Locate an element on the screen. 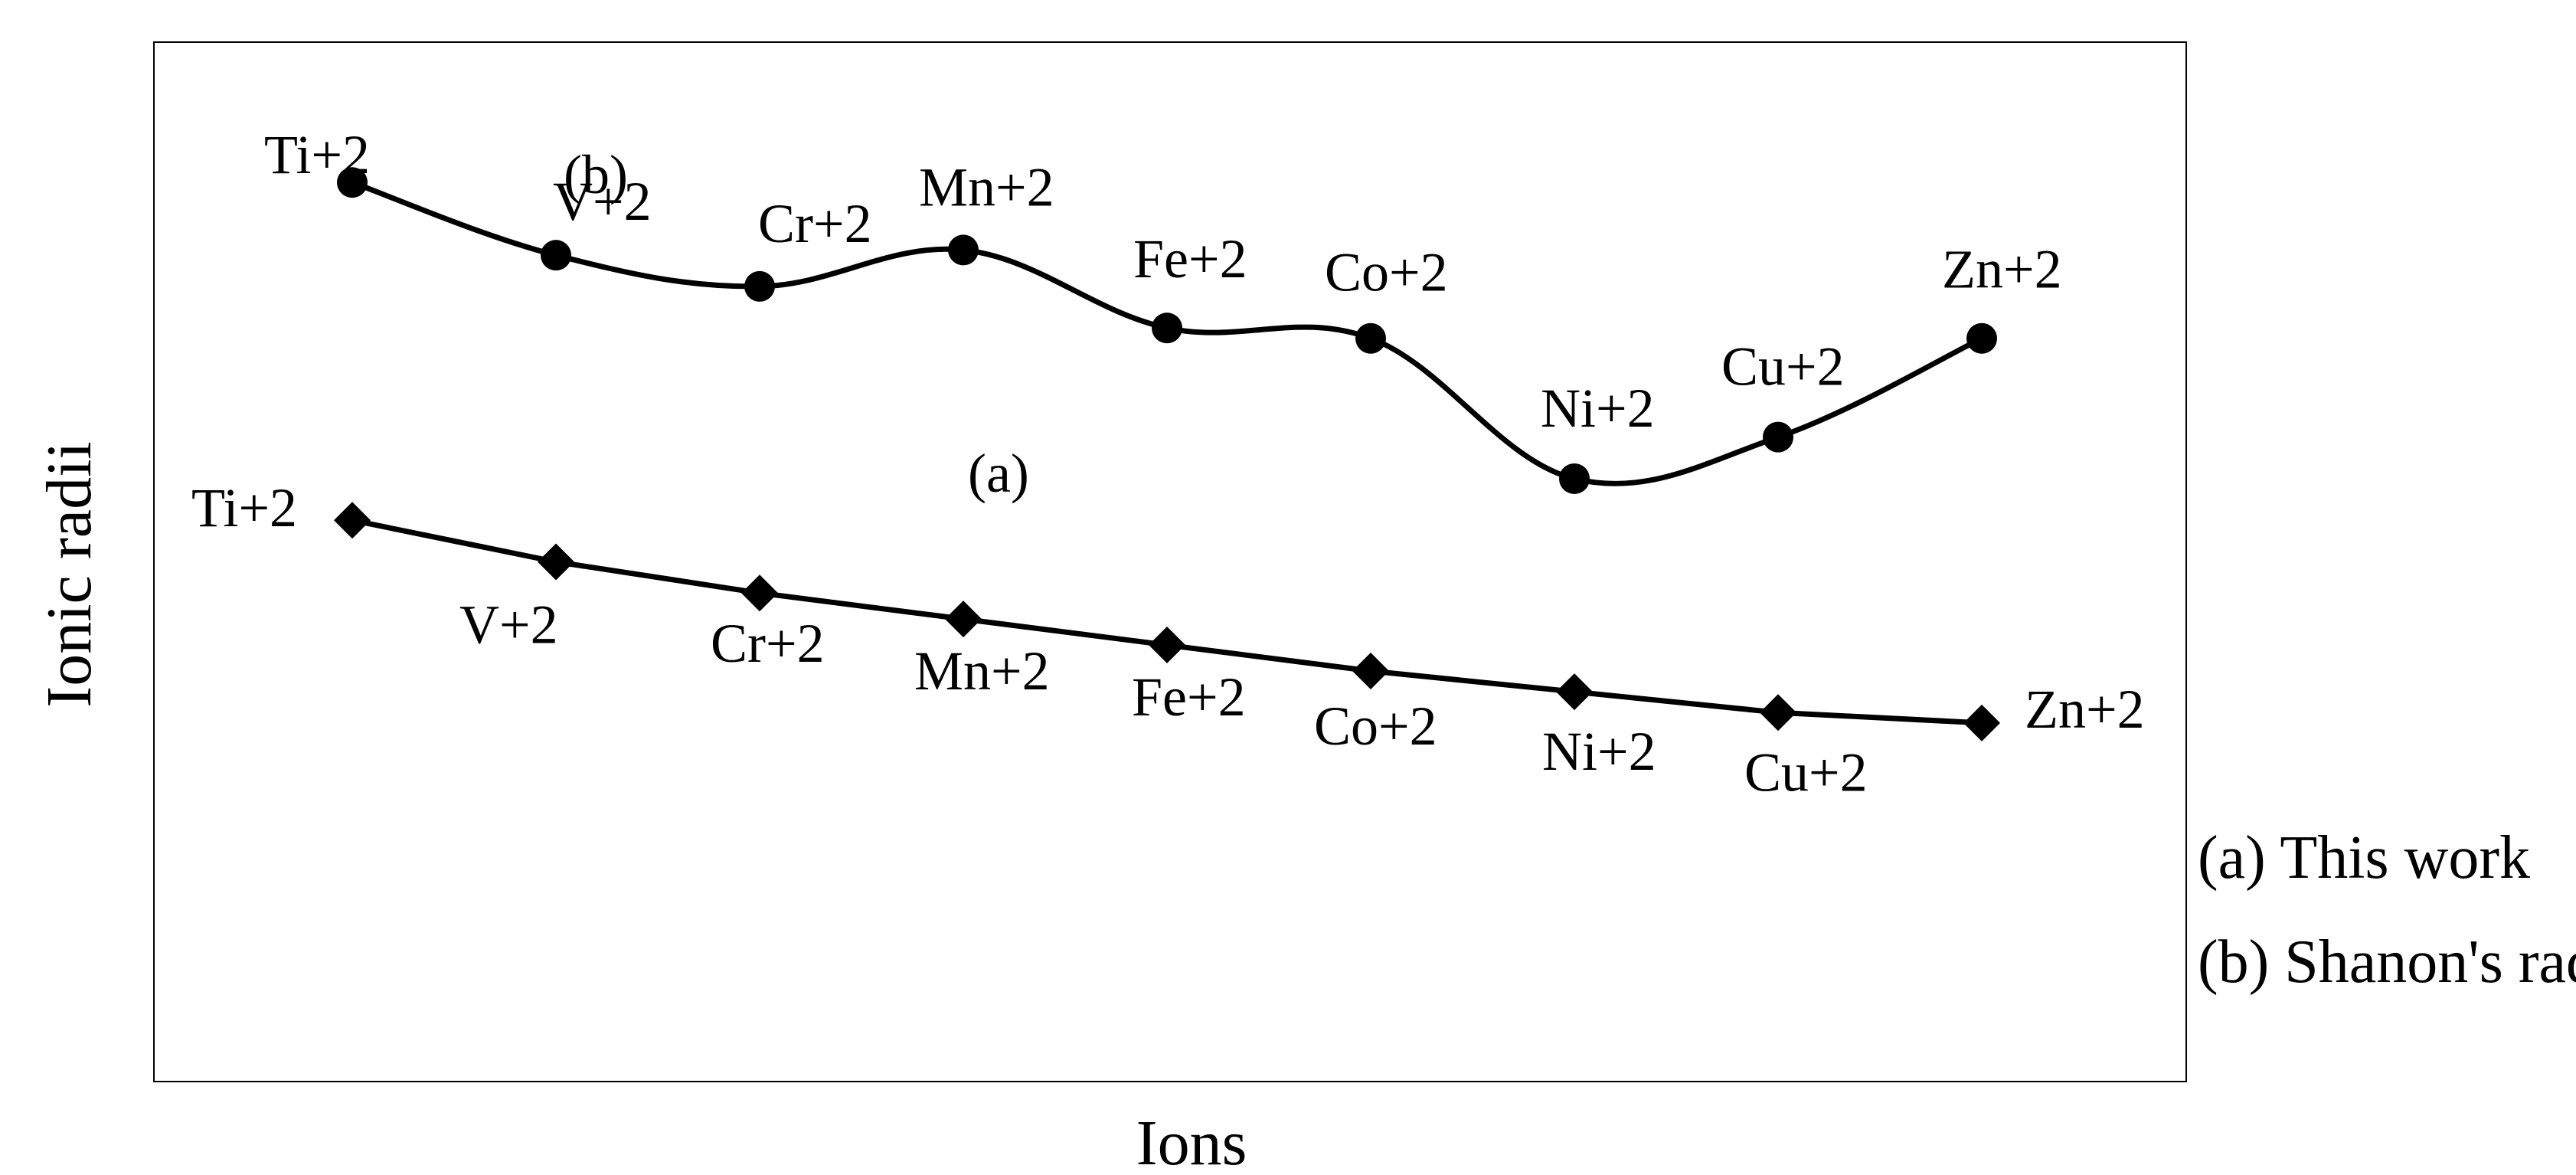  x-axis-title: Ions is located at coordinates (1191, 1141).